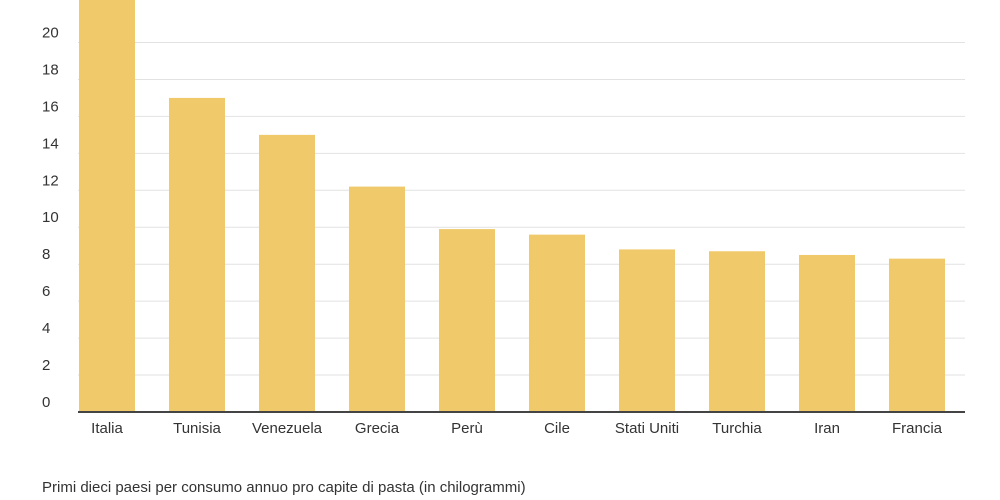 The height and width of the screenshot is (500, 1000). What do you see at coordinates (917, 428) in the screenshot?
I see `x-tick-label: Francia` at bounding box center [917, 428].